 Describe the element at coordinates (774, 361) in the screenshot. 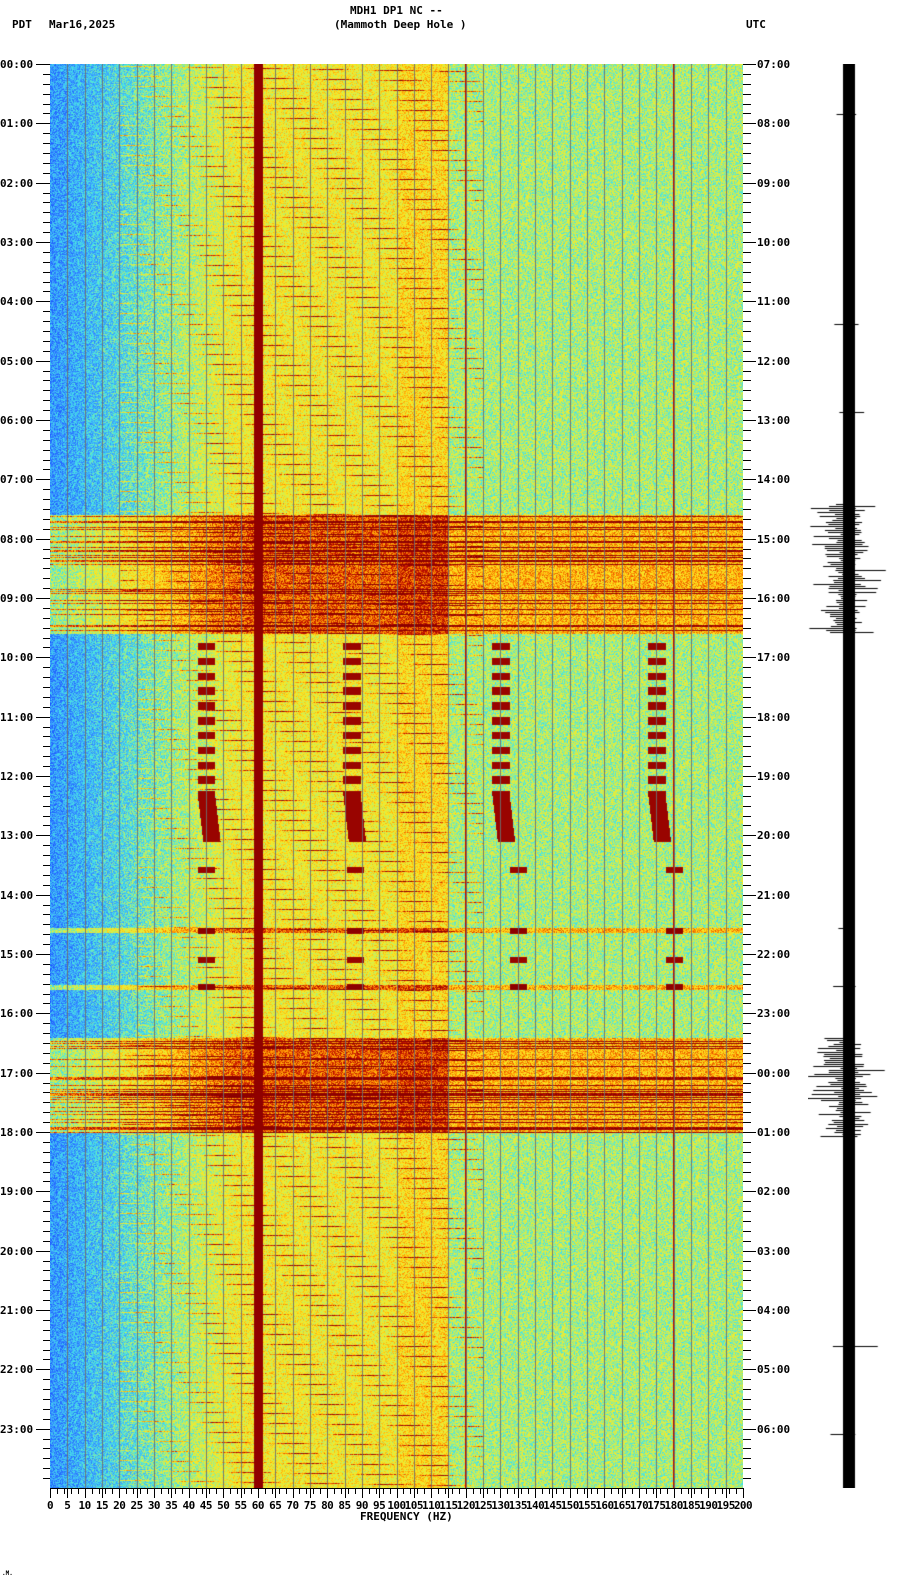

I see `y-tick-label-right: 12:00` at that location.